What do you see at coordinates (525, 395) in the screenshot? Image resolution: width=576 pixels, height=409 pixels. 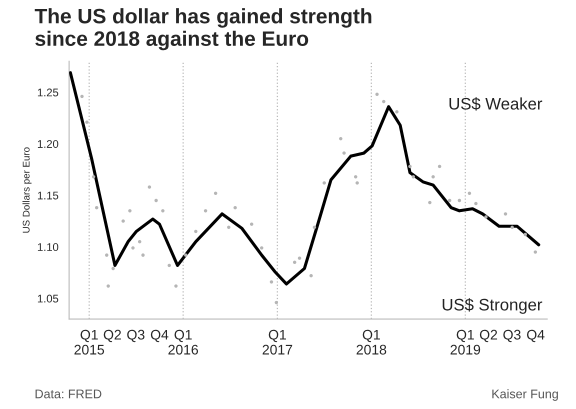 I see `text: Kaiser Fung` at bounding box center [525, 395].